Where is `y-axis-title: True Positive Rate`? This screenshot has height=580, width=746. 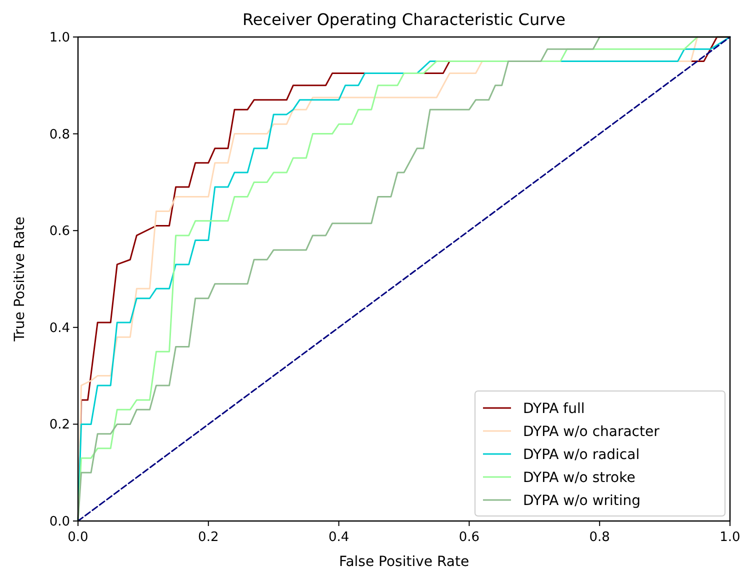
y-axis-title: True Positive Rate is located at coordinates (20, 279).